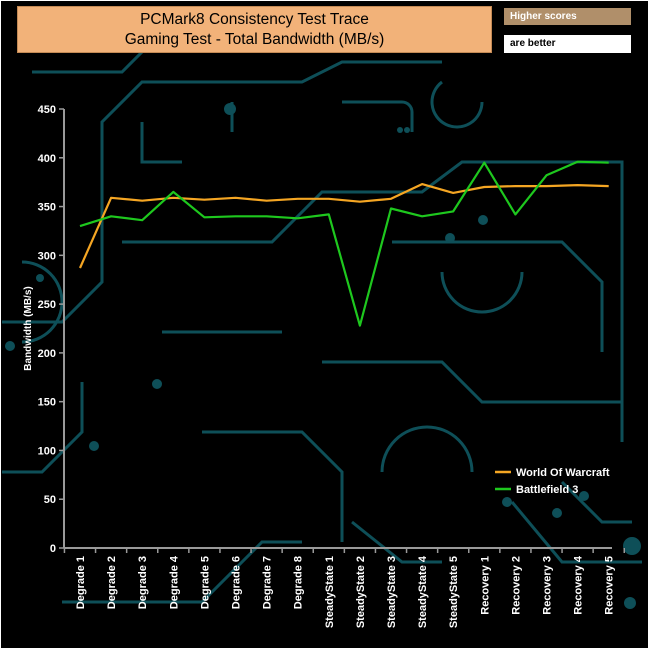 This screenshot has width=650, height=650. I want to click on y-axis-title: Bandwidth (MB/s), so click(28, 328).